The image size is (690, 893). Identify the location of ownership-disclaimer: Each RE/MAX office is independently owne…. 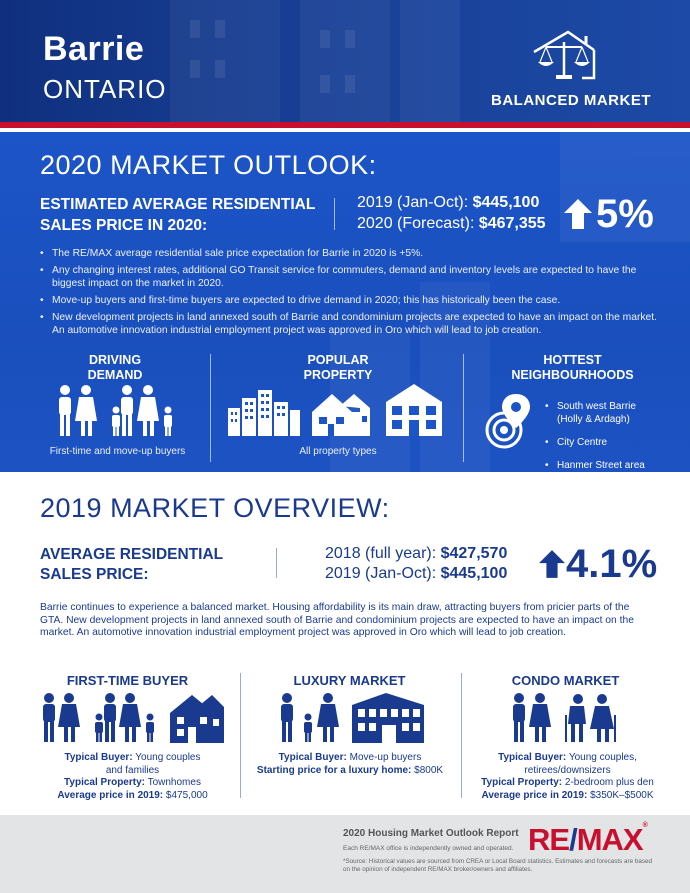
(428, 848).